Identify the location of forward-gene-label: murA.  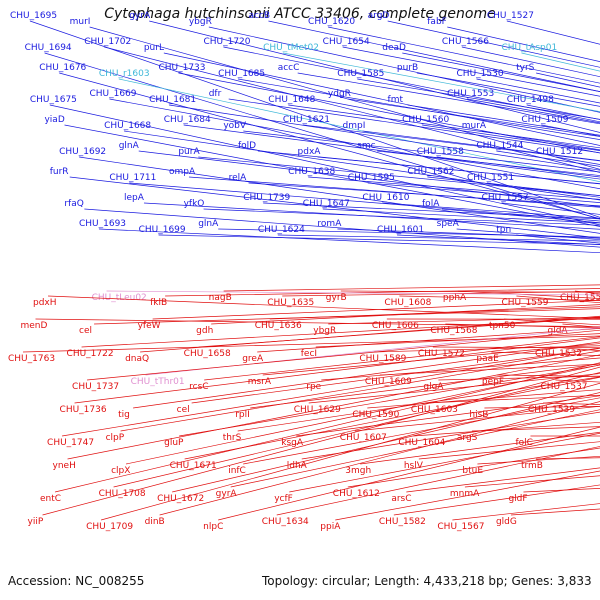
(474, 126).